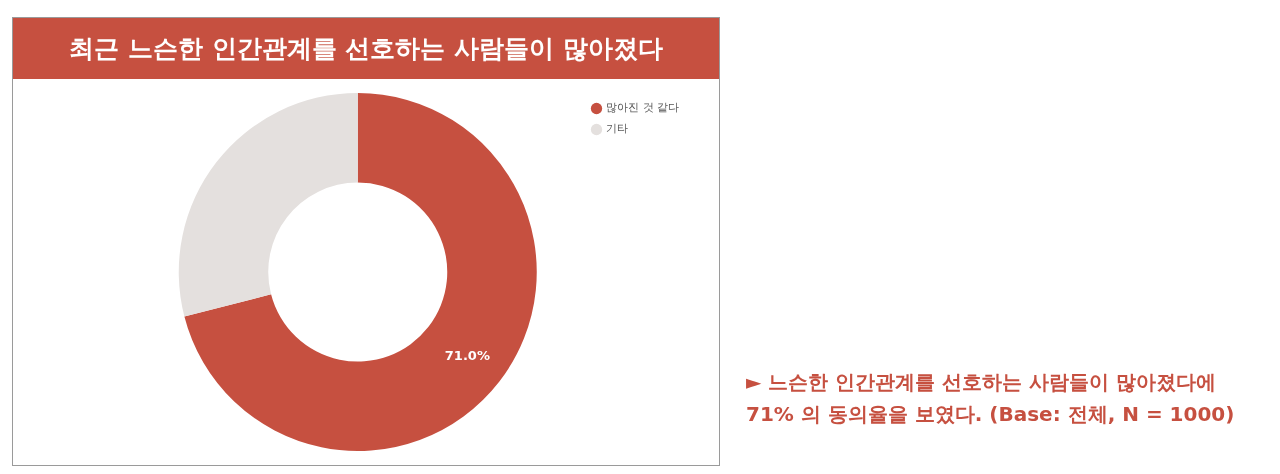 This screenshot has width=1280, height=474. I want to click on legend-label: 많아진 것 같다, so click(643, 108).